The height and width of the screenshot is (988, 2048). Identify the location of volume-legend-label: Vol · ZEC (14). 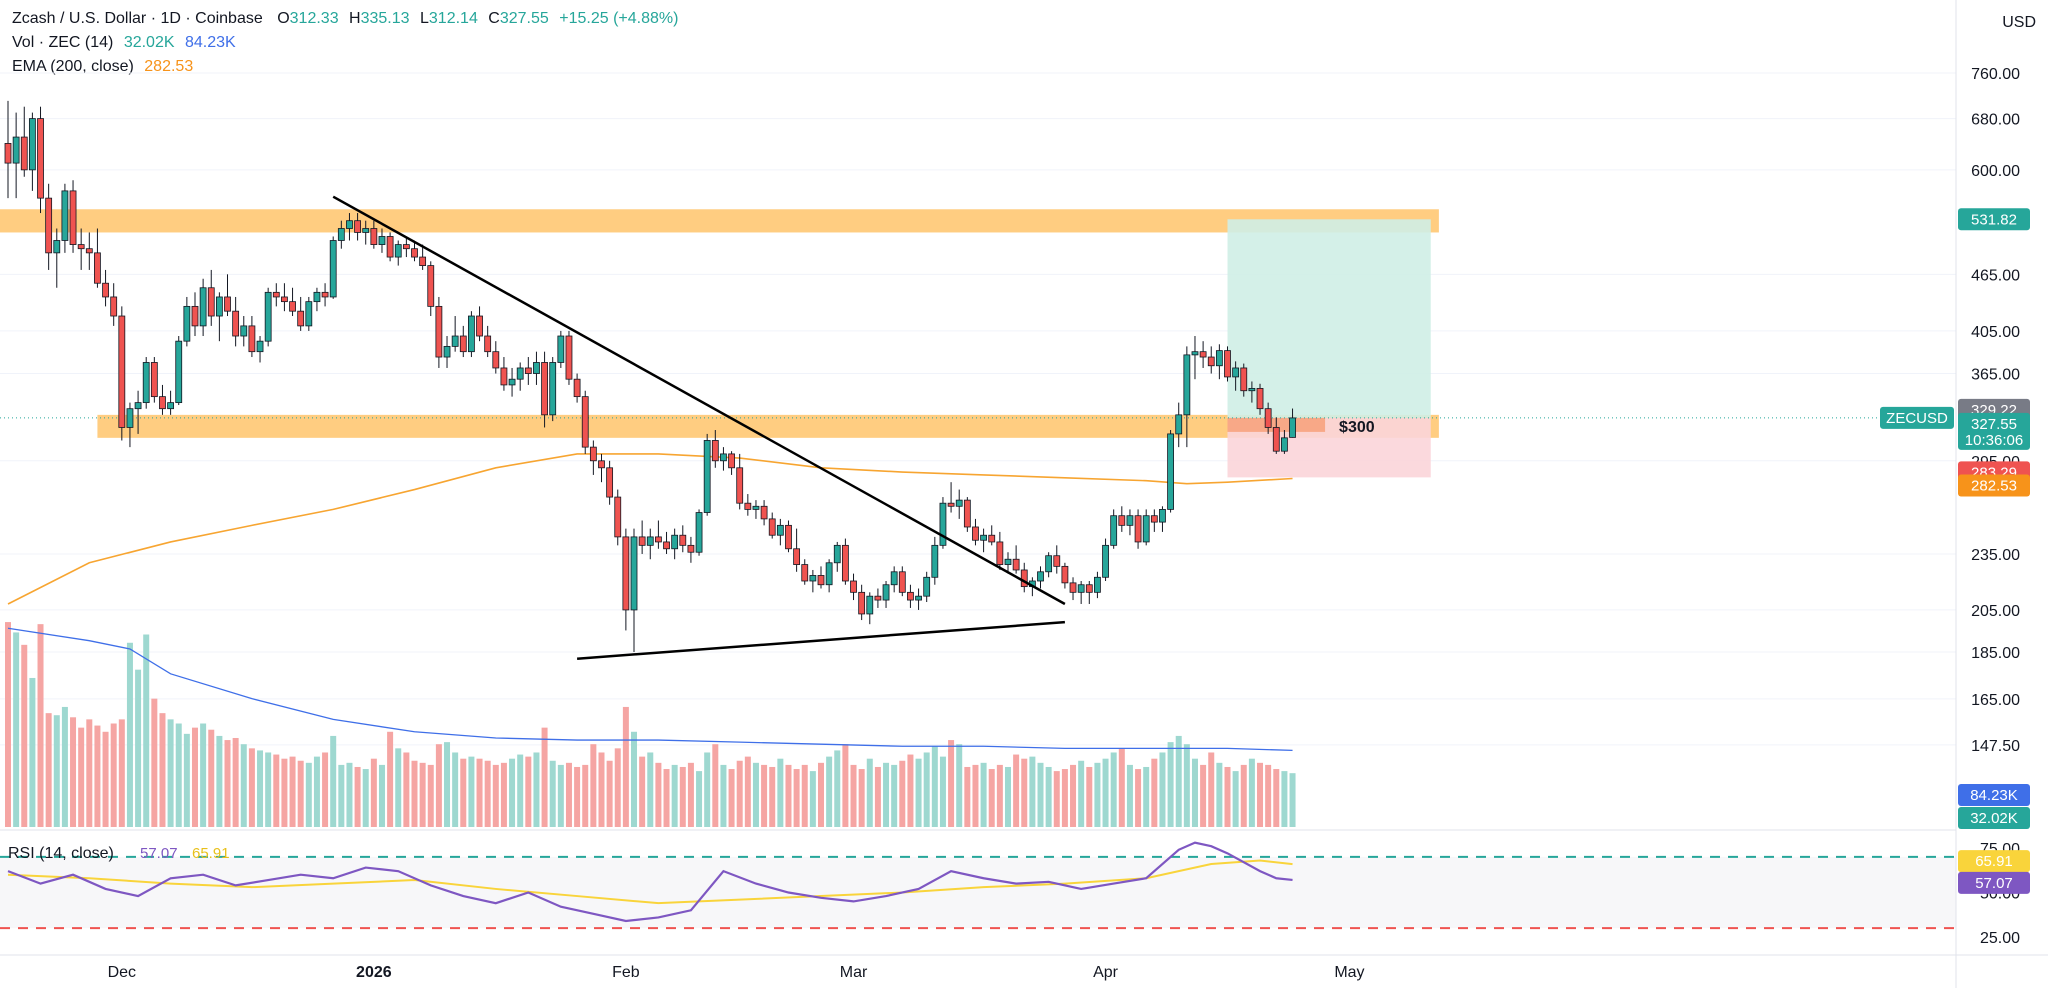
(63, 42).